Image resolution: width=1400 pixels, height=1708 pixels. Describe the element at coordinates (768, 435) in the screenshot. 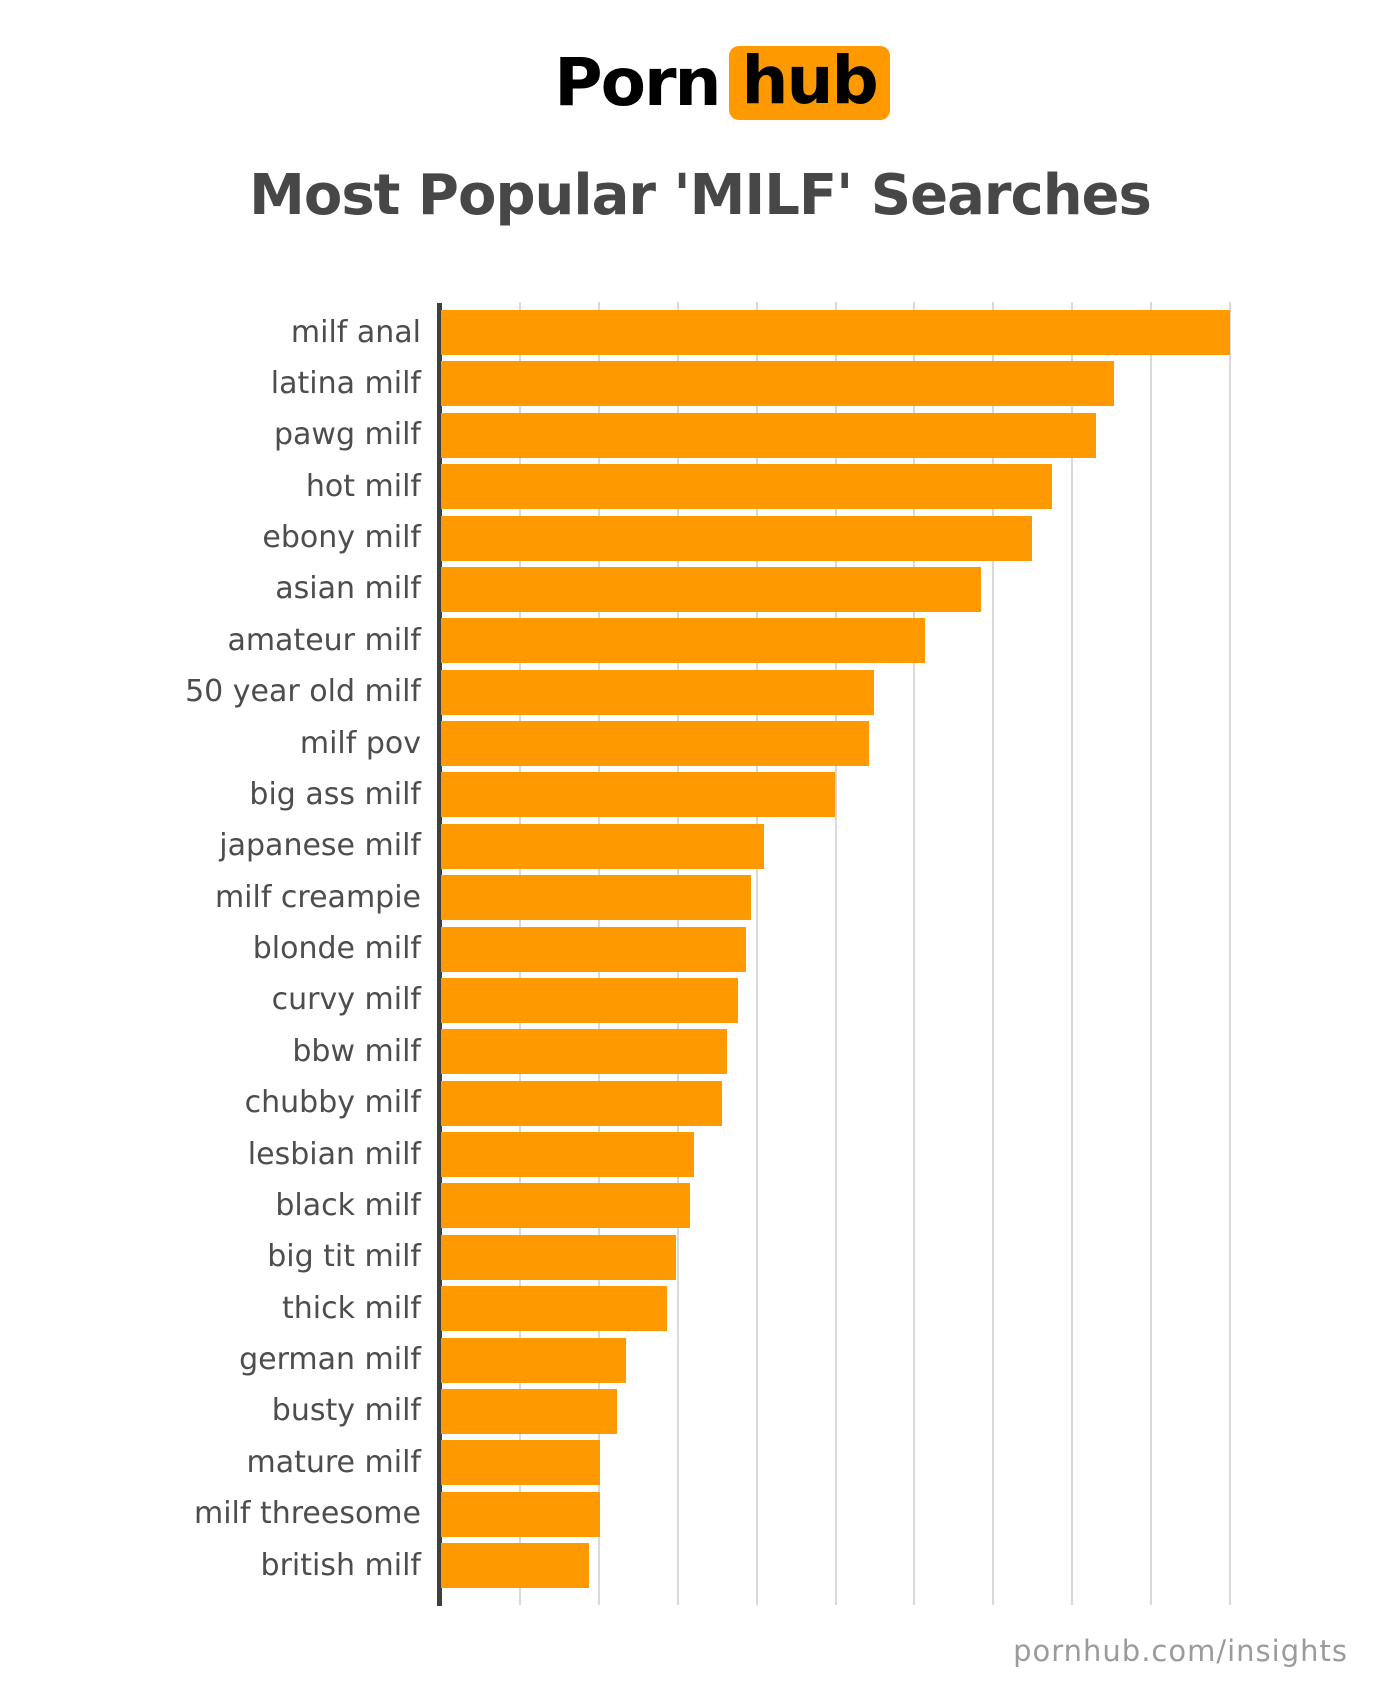

I see `bar-pawg-milf` at that location.